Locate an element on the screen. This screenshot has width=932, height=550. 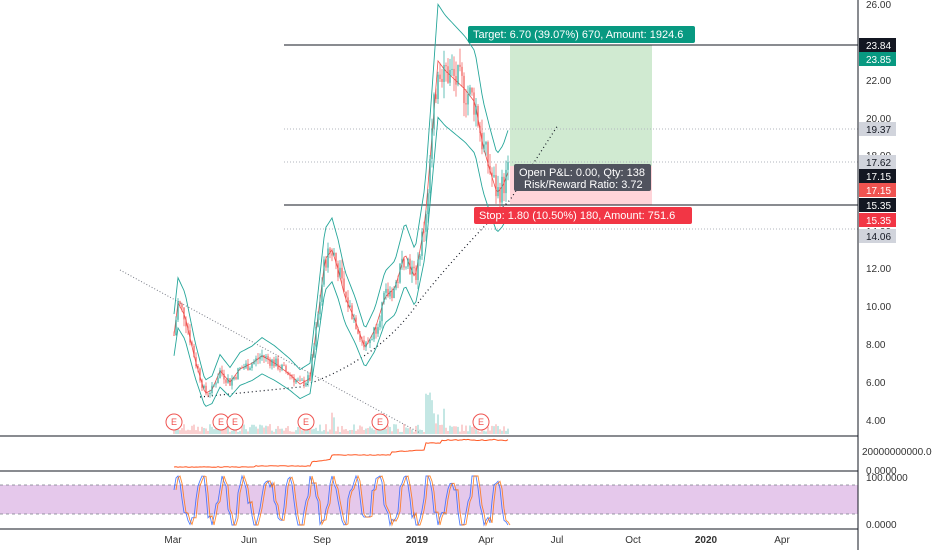
target-zone is located at coordinates (581, 105).